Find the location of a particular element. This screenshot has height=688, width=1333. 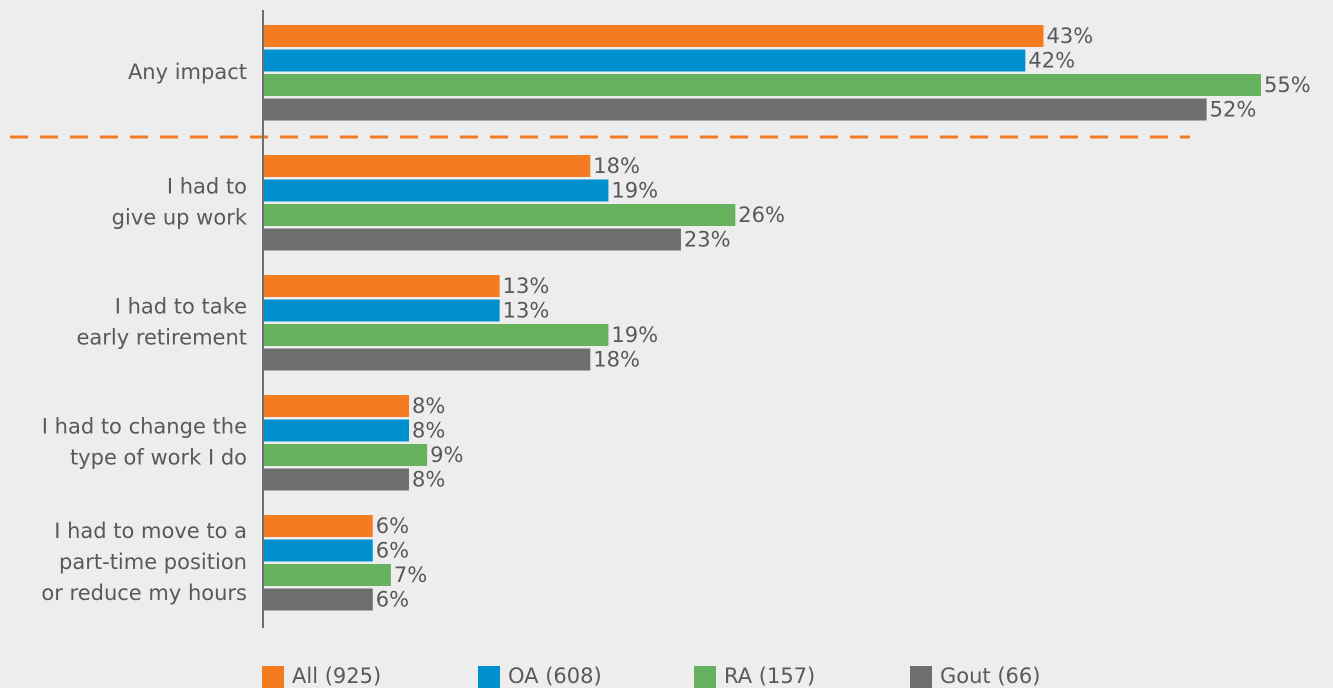

legend-label: Gout (66) is located at coordinates (990, 676).